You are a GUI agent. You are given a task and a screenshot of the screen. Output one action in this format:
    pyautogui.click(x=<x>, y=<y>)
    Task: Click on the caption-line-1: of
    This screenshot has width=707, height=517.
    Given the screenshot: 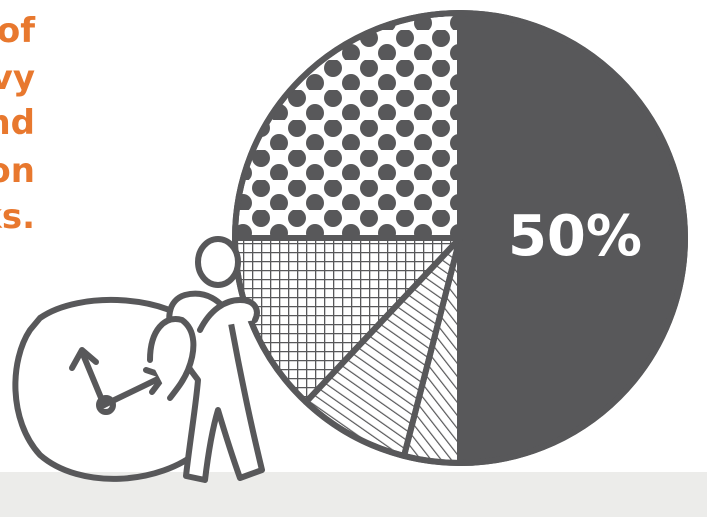 What is the action you would take?
    pyautogui.click(x=17, y=31)
    